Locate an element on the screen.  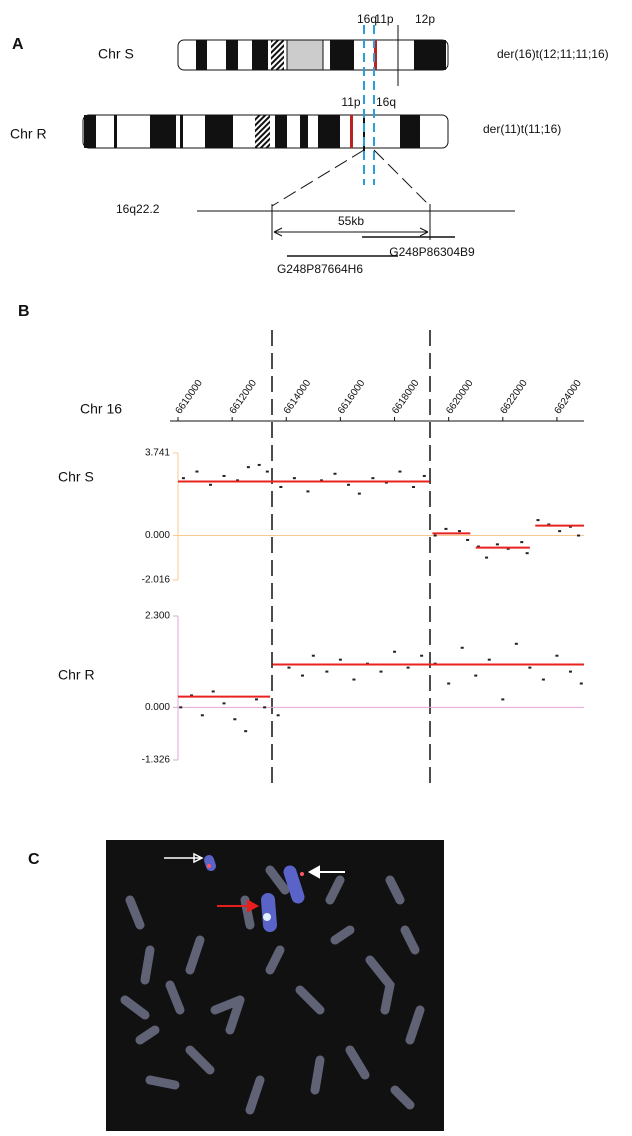
panel-label: A is located at coordinates (18, 44).